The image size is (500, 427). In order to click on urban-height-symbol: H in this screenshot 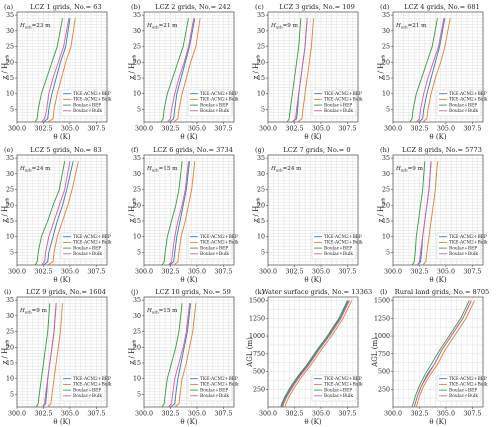, I will do `click(398, 169)`.